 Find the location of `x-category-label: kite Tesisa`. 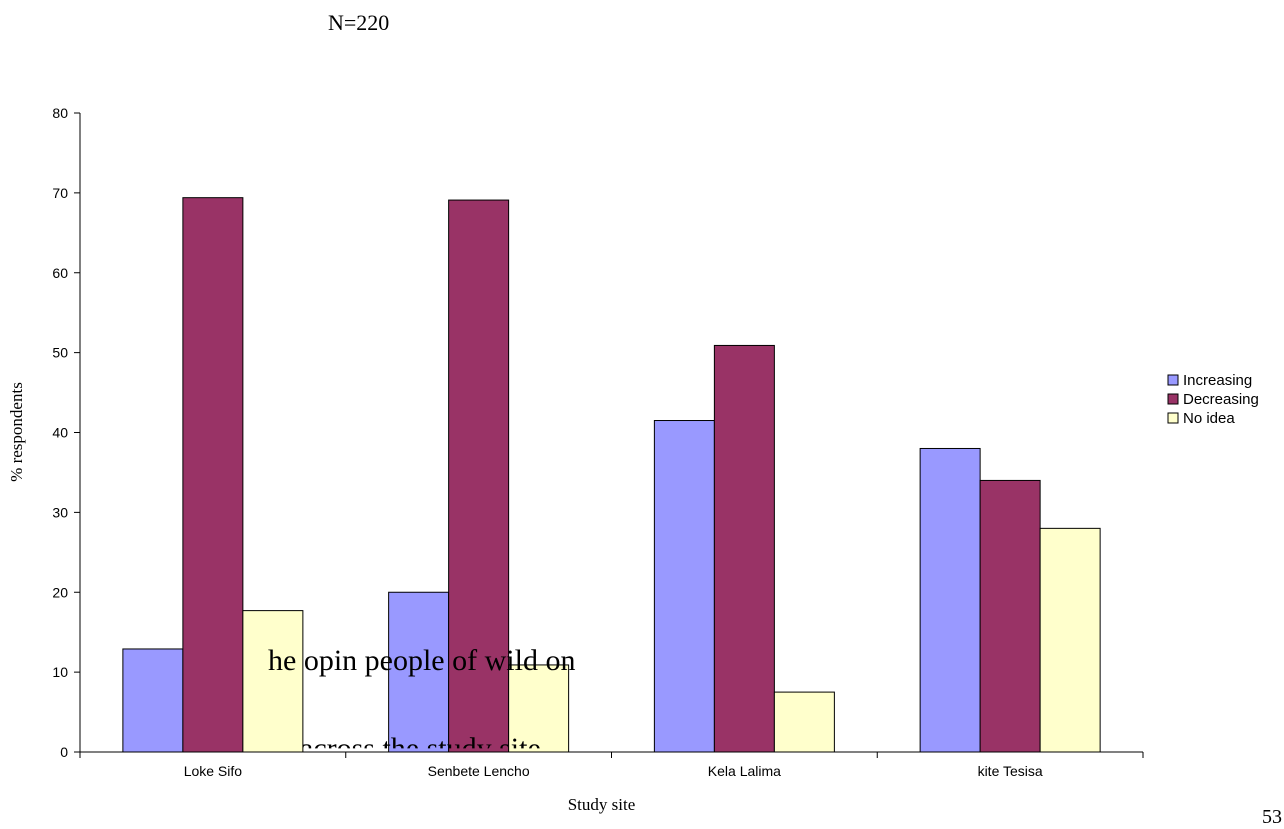

x-category-label: kite Tesisa is located at coordinates (1010, 771).